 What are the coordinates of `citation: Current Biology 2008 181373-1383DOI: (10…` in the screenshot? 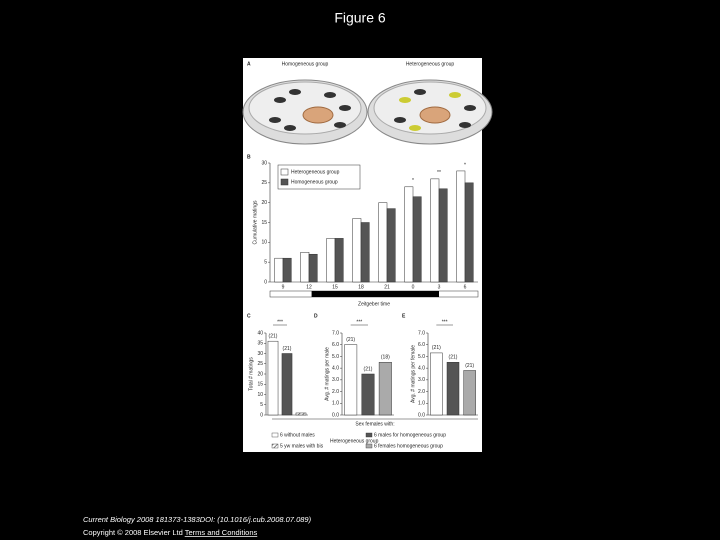 It's located at (197, 519).